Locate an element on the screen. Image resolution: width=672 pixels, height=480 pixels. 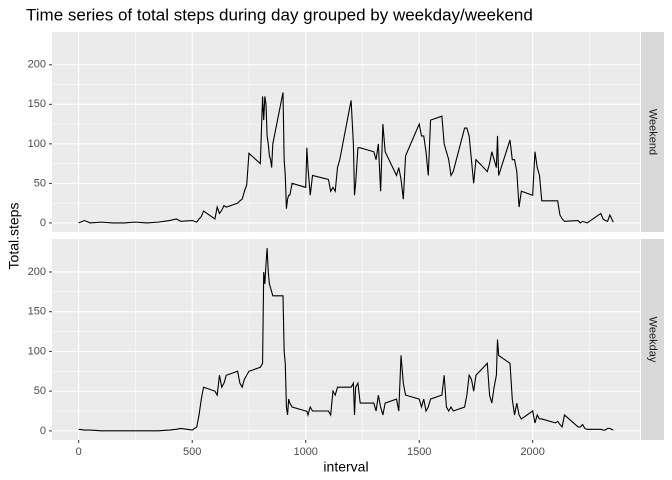
y-axis-label: Total.steps is located at coordinates (14, 236).